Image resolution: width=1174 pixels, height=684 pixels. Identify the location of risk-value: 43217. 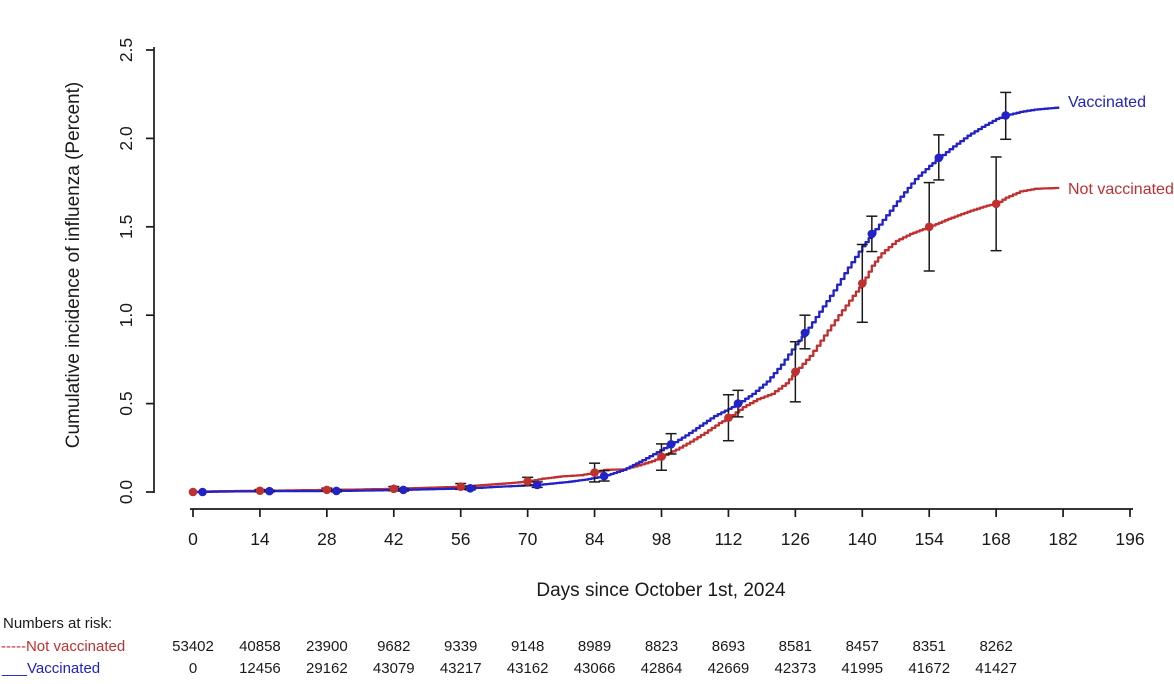
(460, 668).